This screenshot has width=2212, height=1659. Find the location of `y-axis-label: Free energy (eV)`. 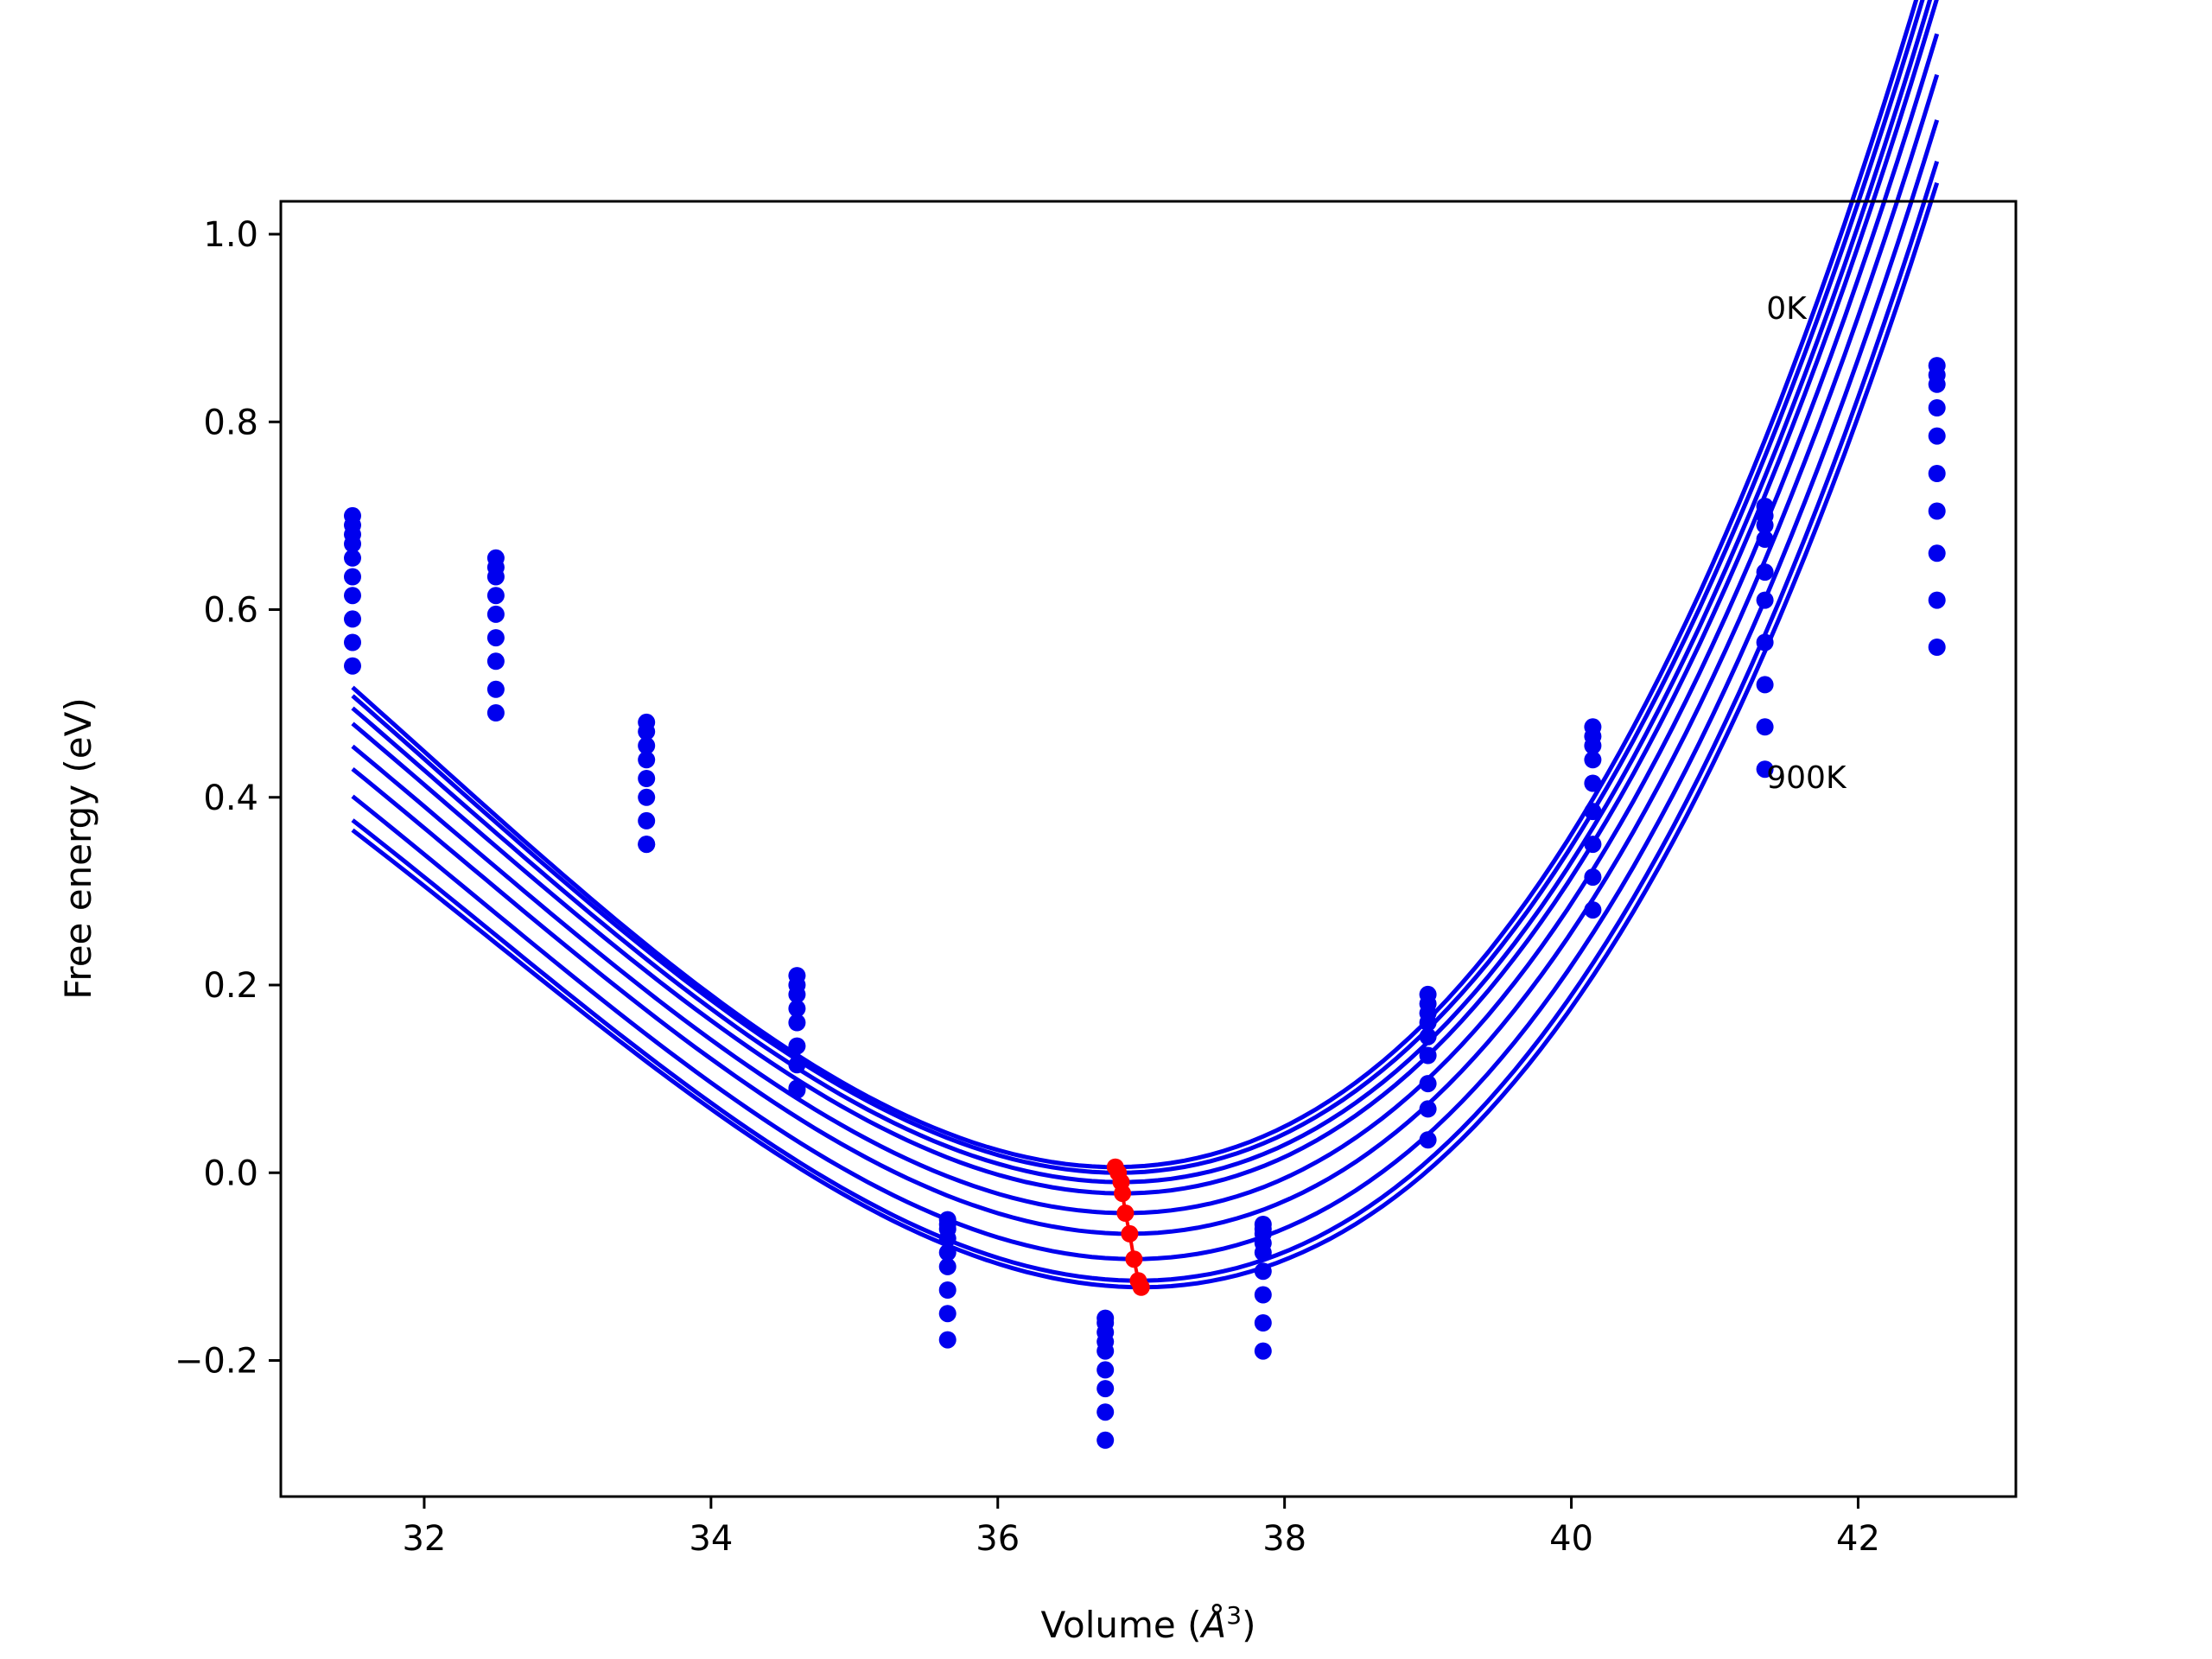

y-axis-label: Free energy (eV) is located at coordinates (78, 848).